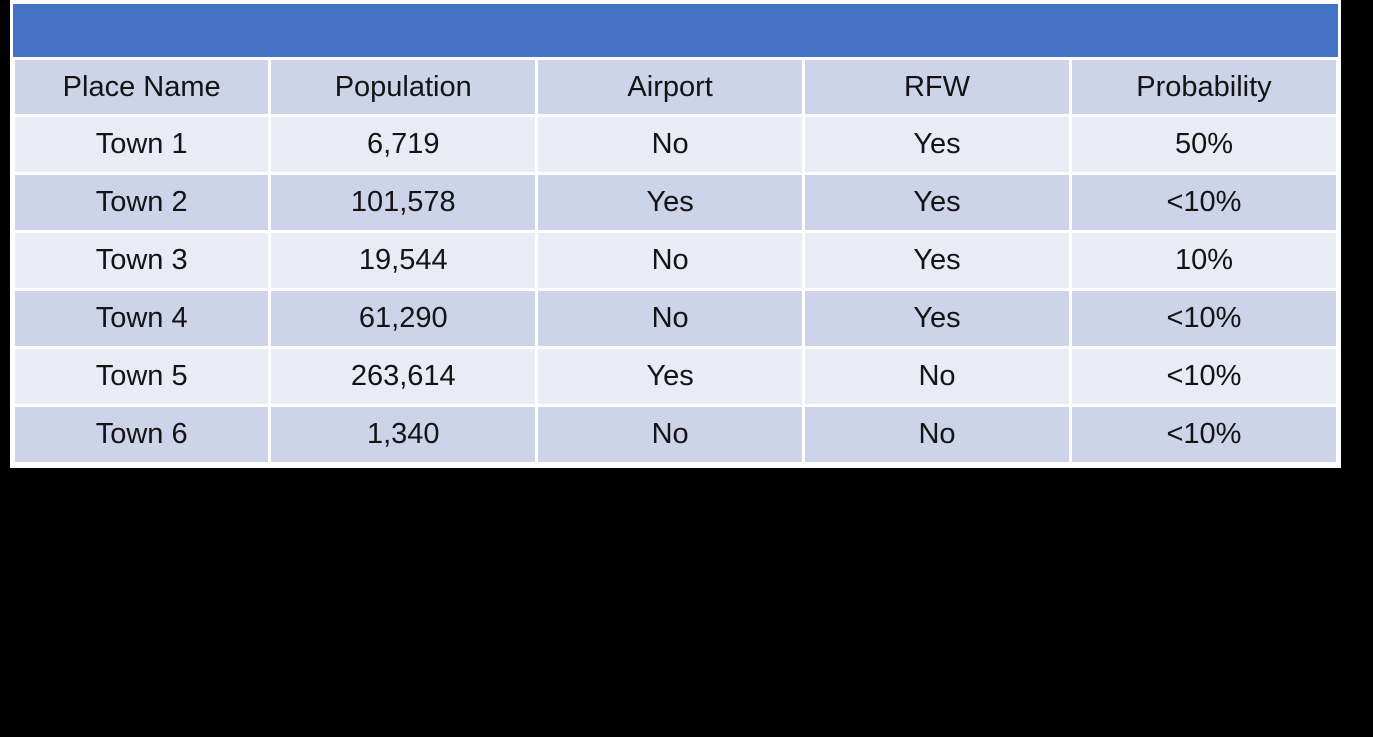  I want to click on cell-population: 19,544, so click(403, 260).